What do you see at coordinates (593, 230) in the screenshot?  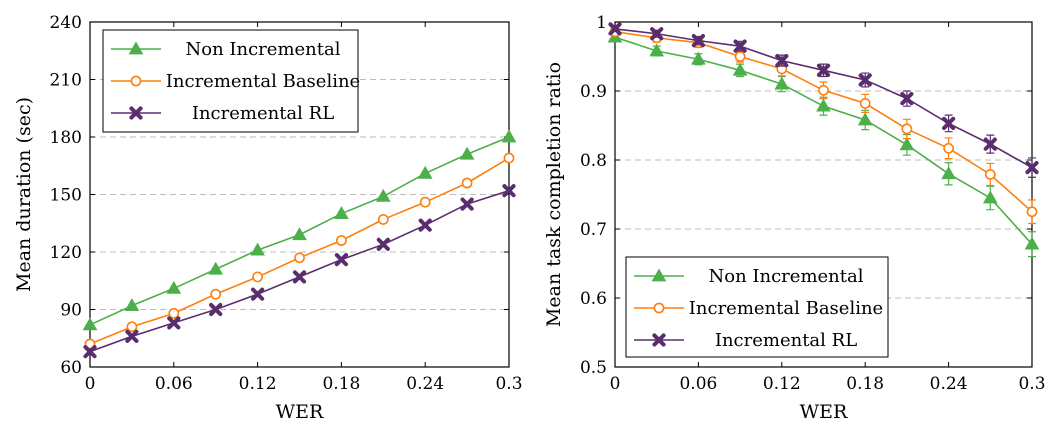 I see `y-tick-label: 0.7` at bounding box center [593, 230].